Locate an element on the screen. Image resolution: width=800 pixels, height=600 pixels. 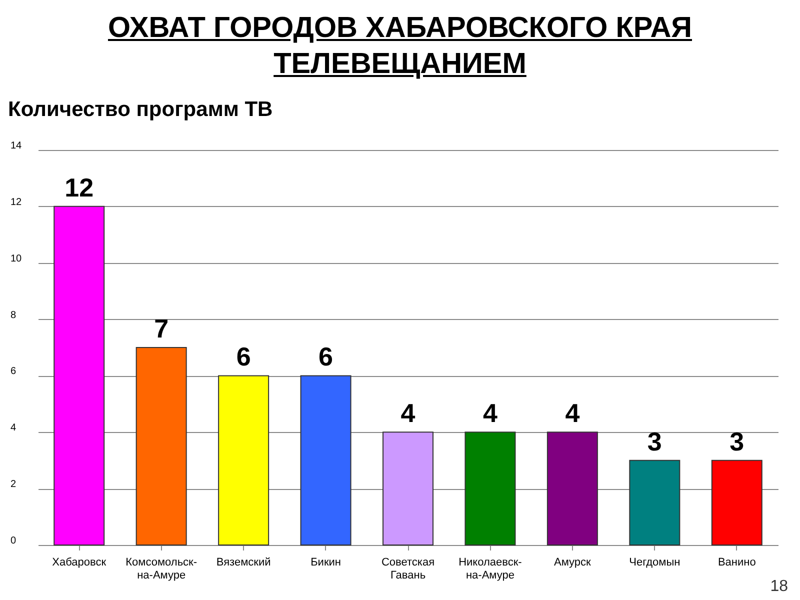
text: 18 is located at coordinates (779, 587).